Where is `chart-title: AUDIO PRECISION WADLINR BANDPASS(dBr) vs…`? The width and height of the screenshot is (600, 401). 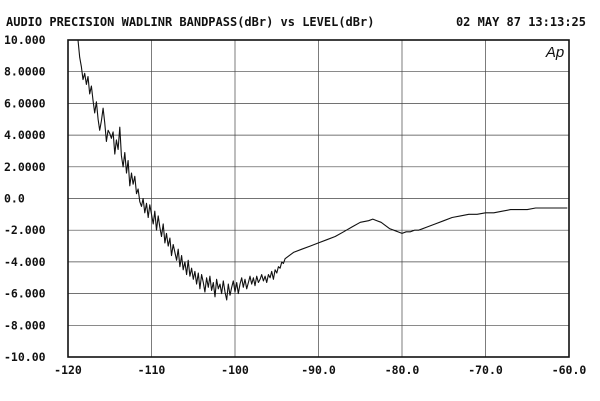
chart-title: AUDIO PRECISION WADLINR BANDPASS(dBr) vs… is located at coordinates (190, 22).